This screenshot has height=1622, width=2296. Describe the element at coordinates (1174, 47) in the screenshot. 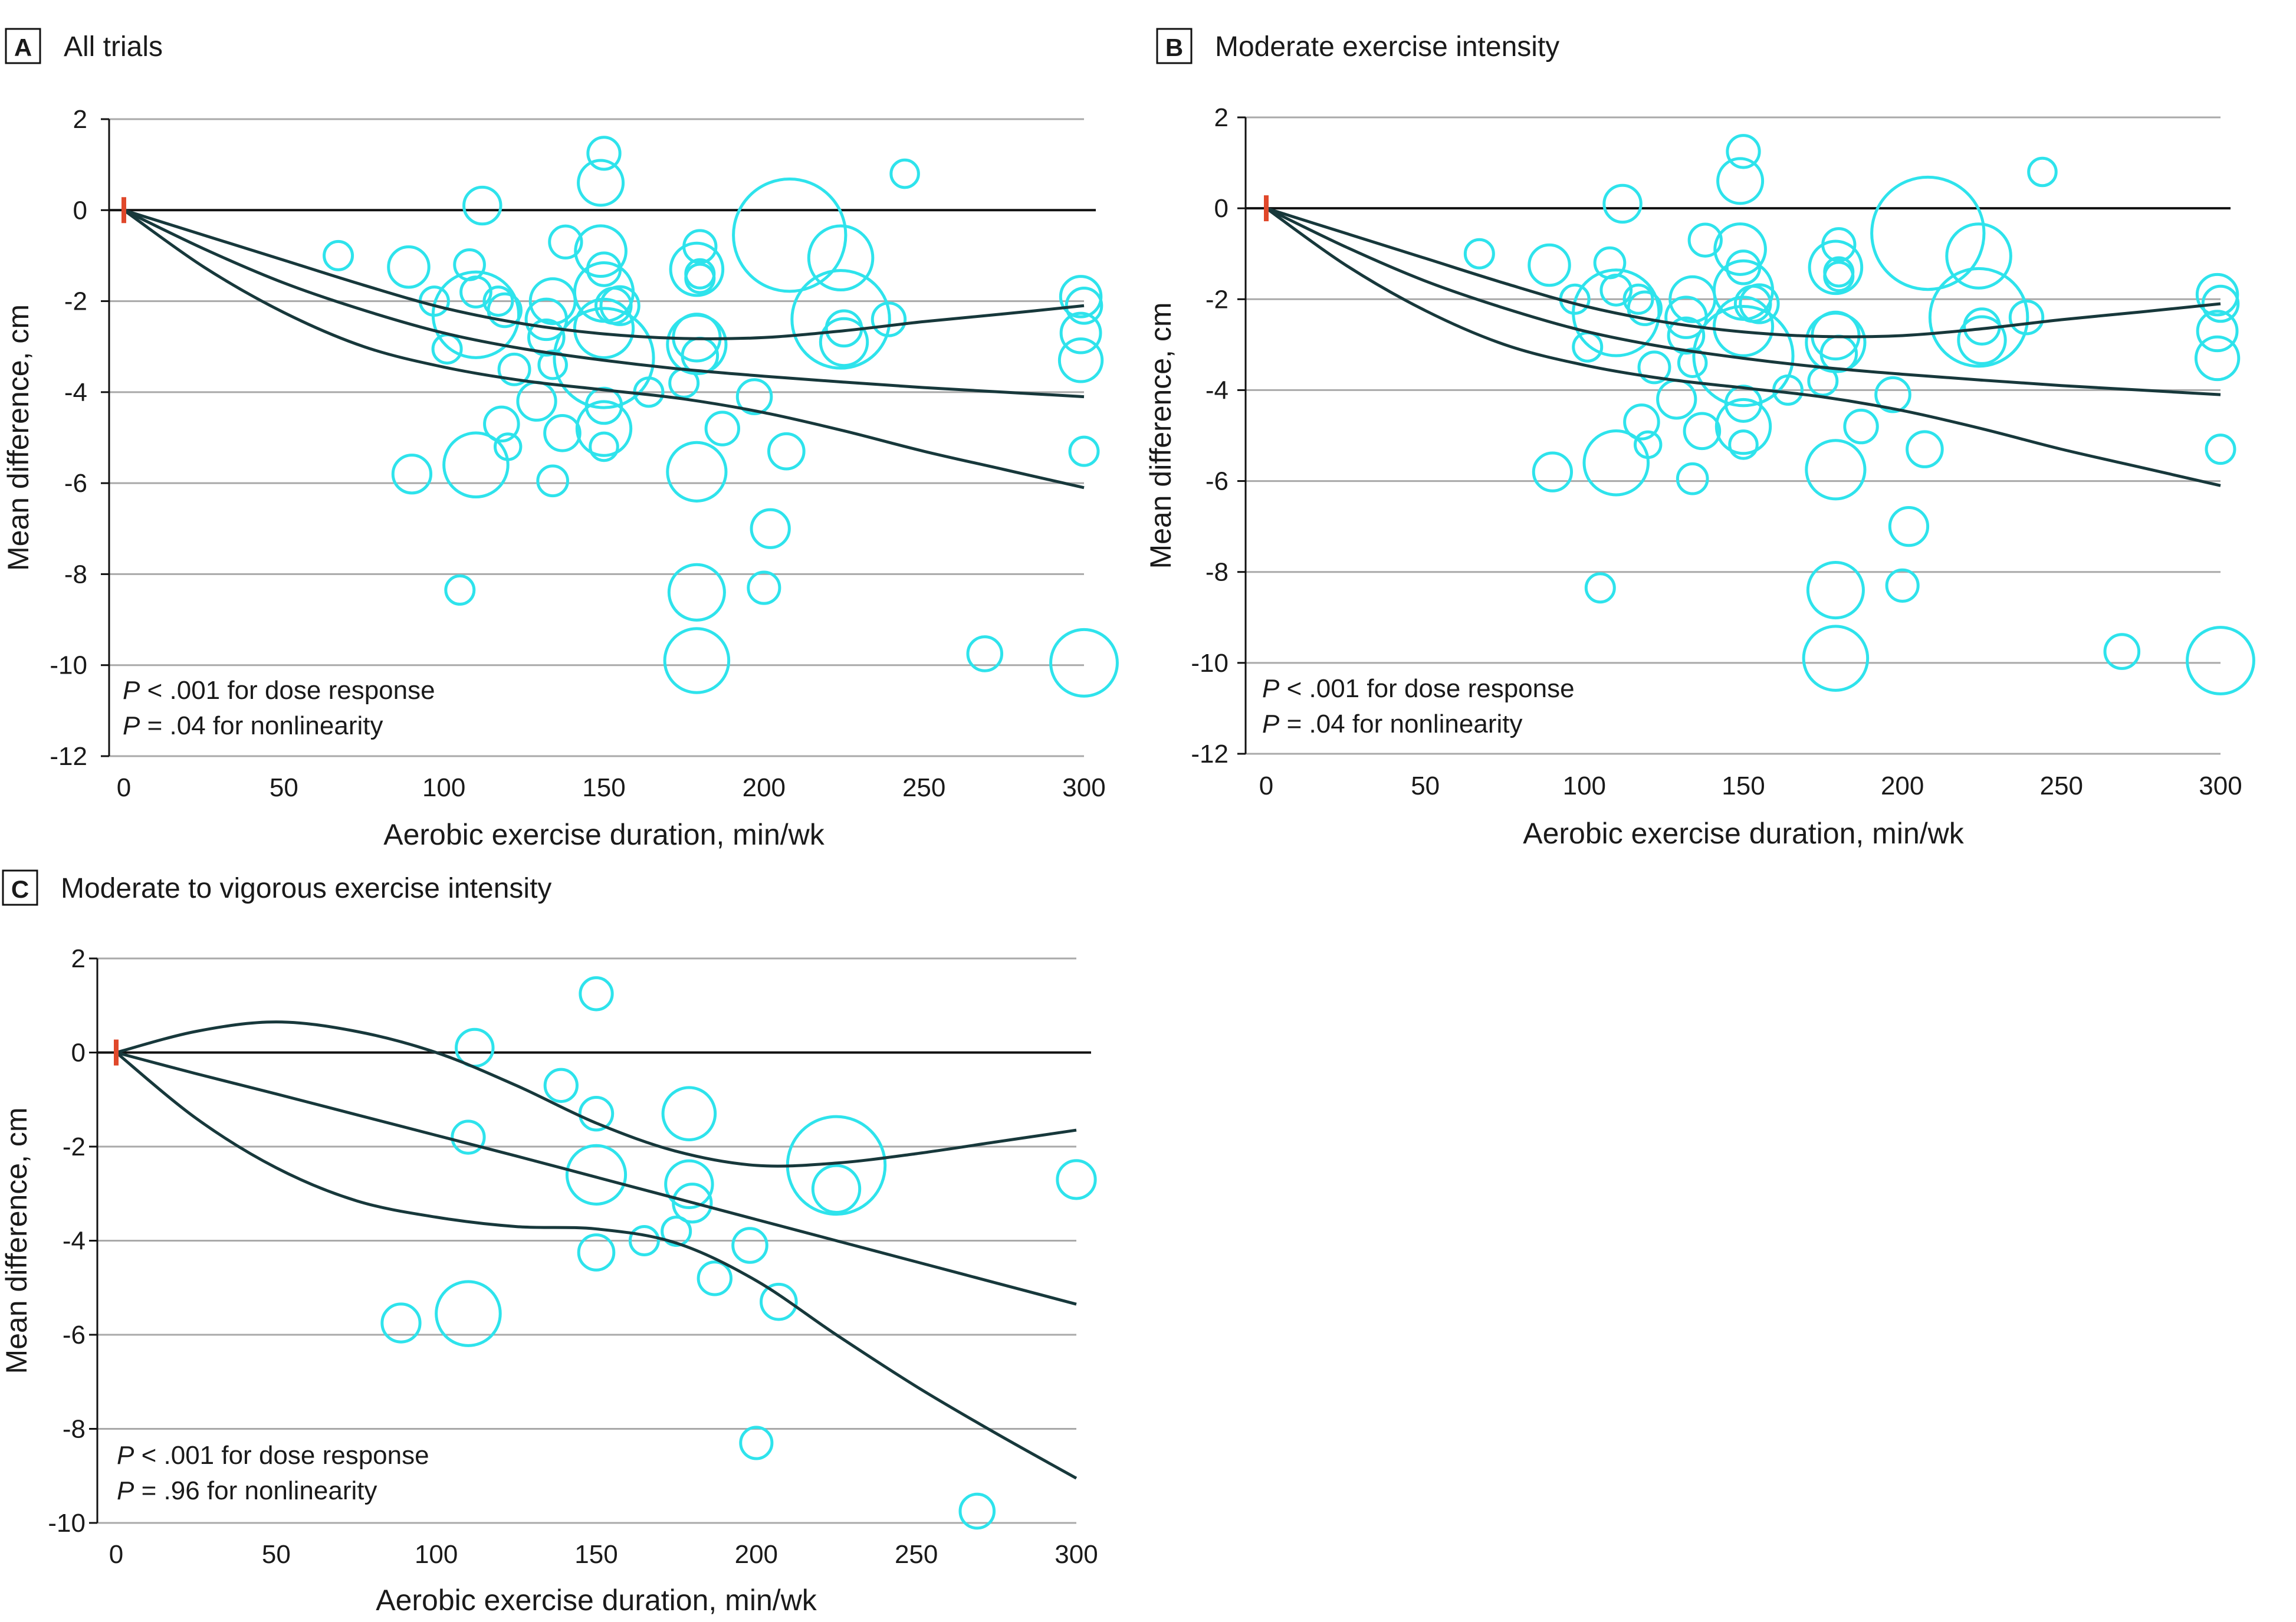

I see `panel-letter: B` at that location.